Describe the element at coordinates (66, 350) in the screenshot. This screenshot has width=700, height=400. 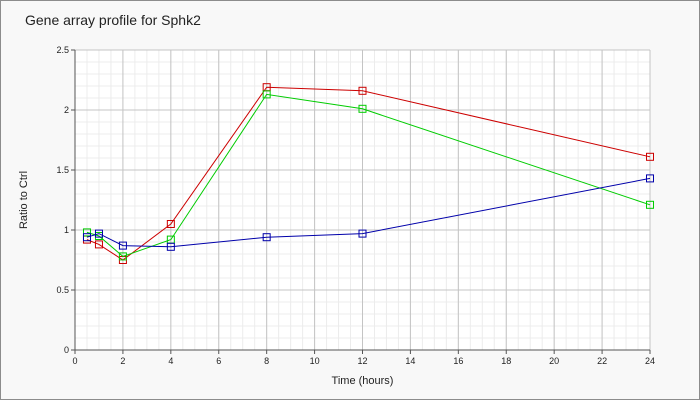
I see `y-tick-label: 0` at that location.